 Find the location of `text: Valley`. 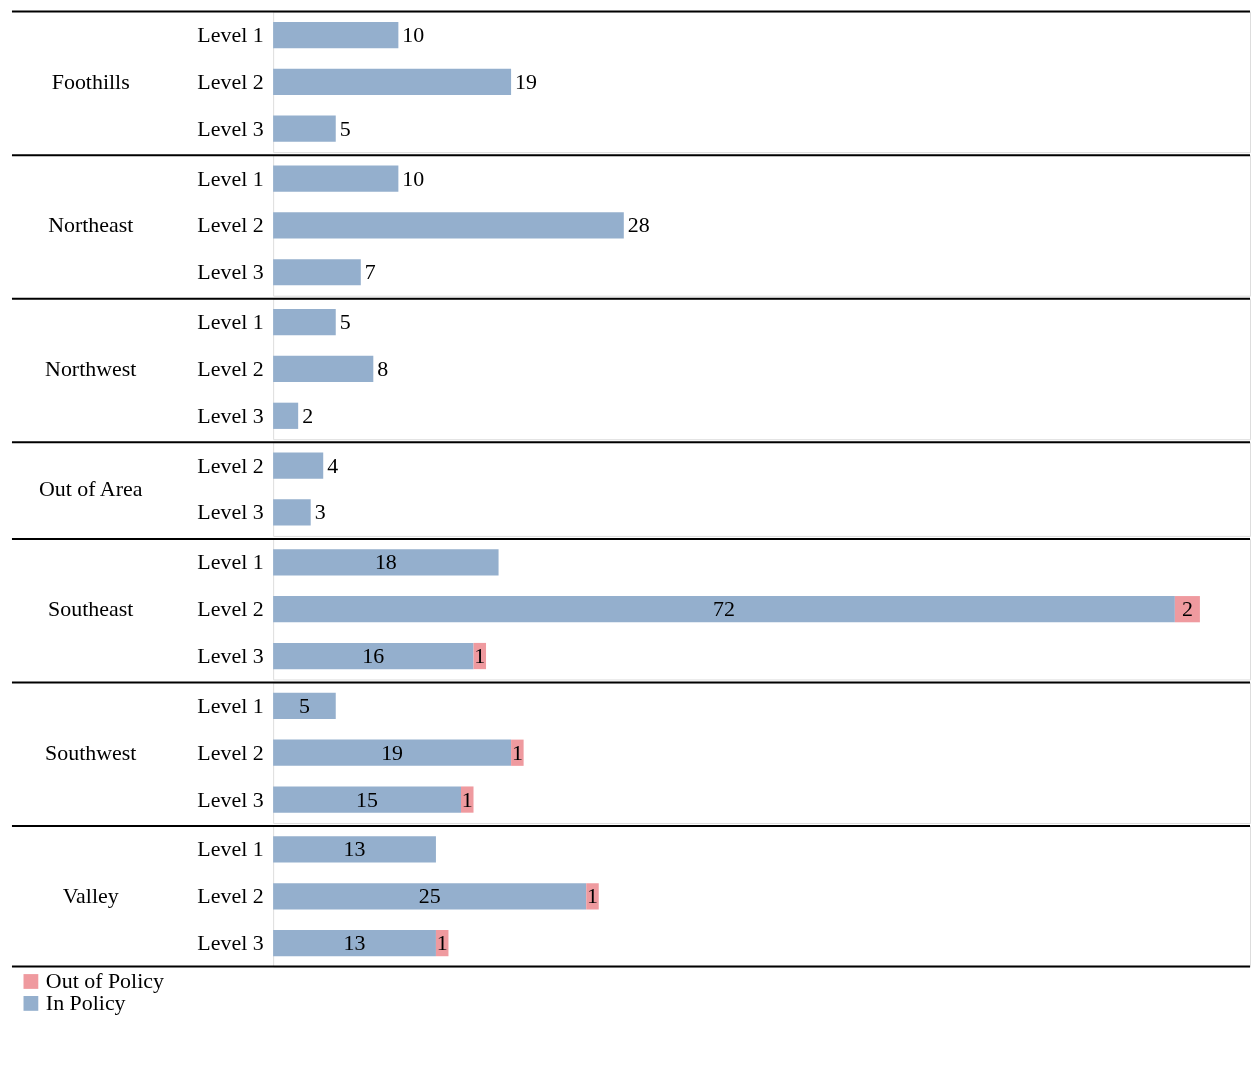

text: Valley is located at coordinates (90, 896).